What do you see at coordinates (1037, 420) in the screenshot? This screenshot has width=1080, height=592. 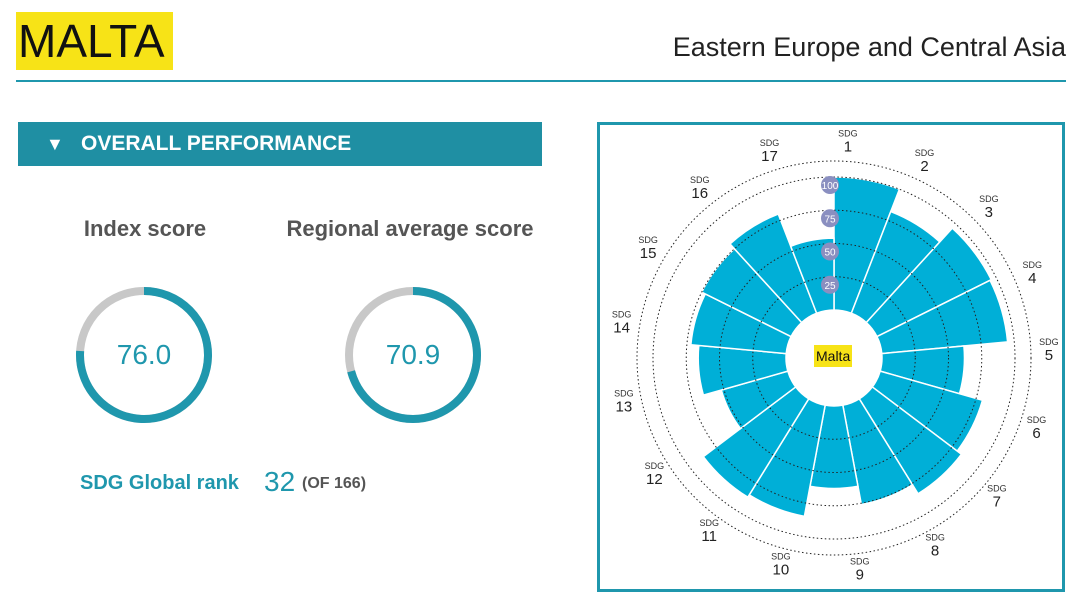 I see `sdg-prefix-6: SDG` at bounding box center [1037, 420].